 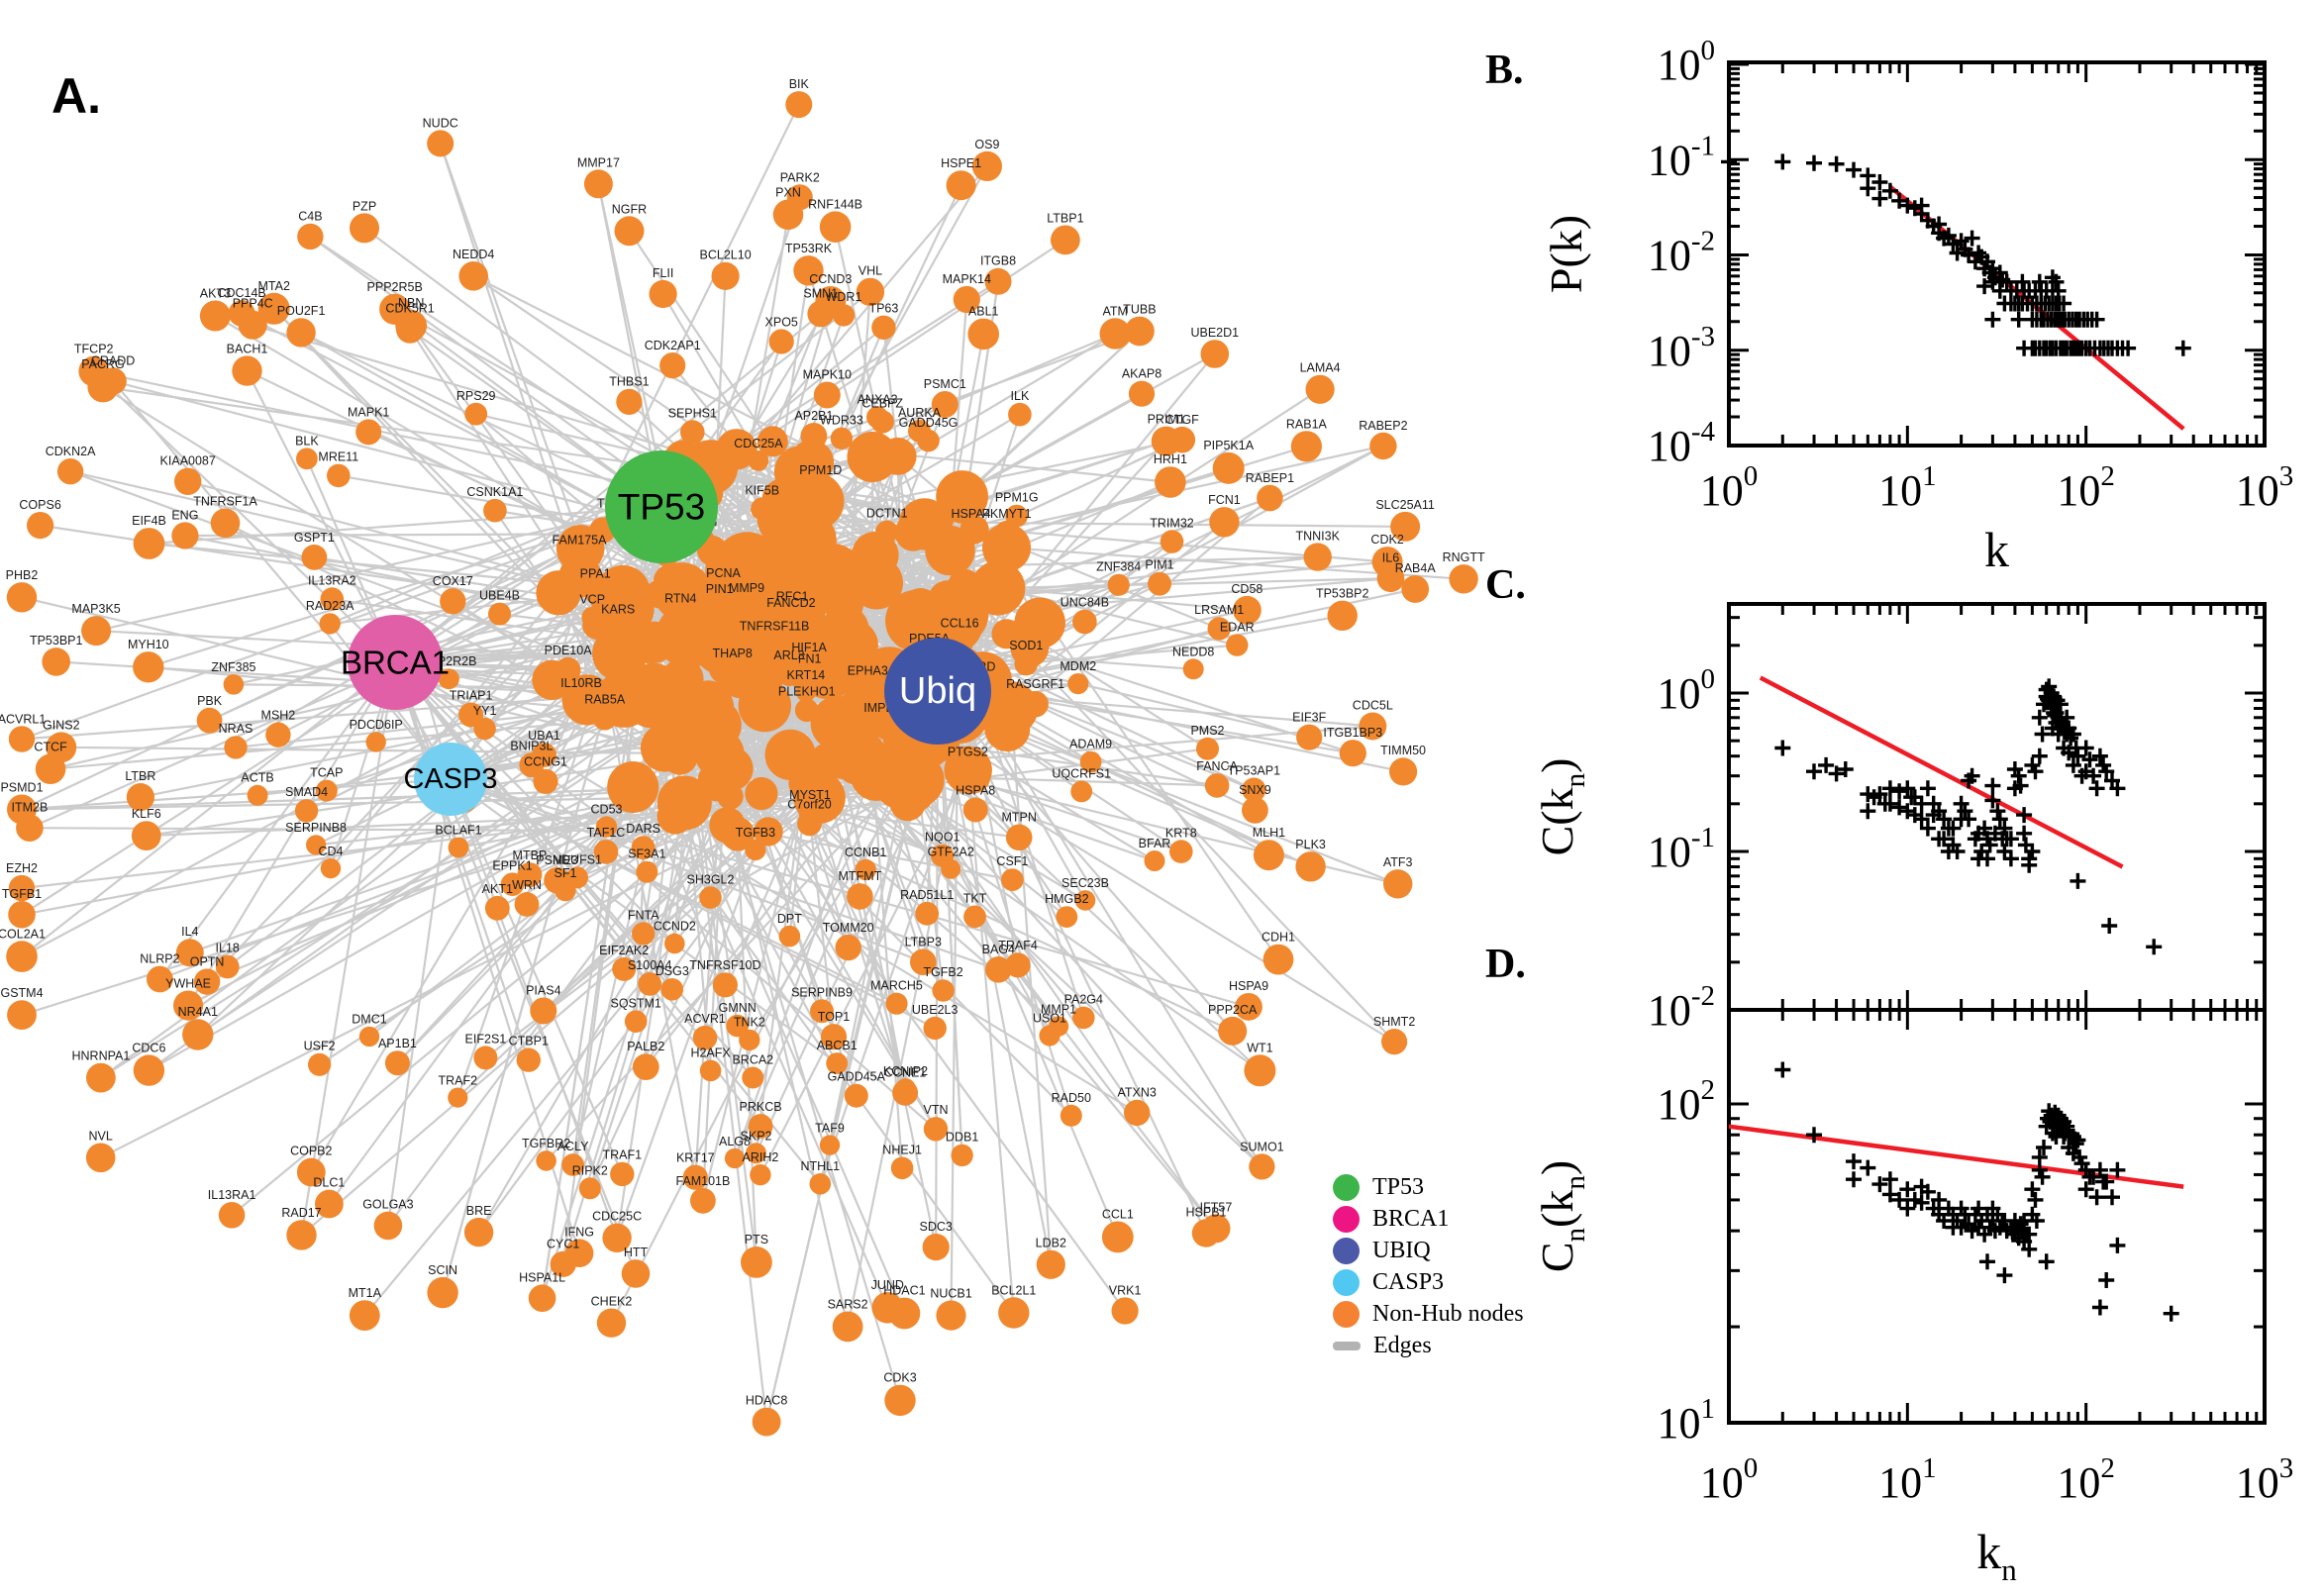 What do you see at coordinates (2265, 1479) in the screenshot?
I see `axis-tick-label: 10³` at bounding box center [2265, 1479].